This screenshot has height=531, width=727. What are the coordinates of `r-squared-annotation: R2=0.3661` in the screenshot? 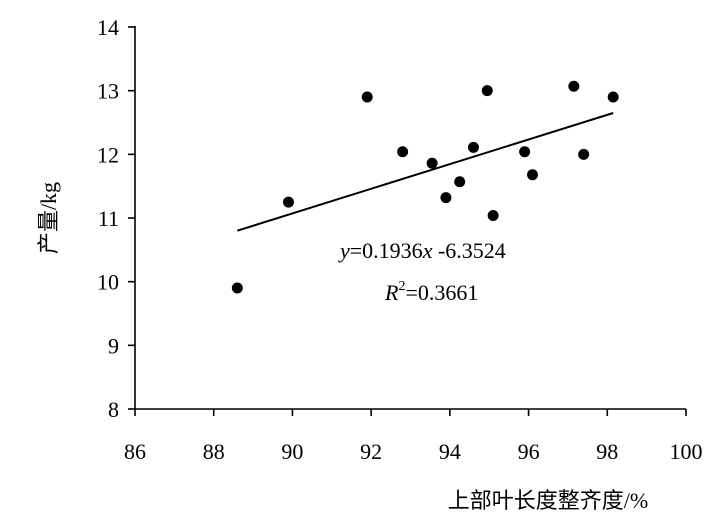 It's located at (431, 292).